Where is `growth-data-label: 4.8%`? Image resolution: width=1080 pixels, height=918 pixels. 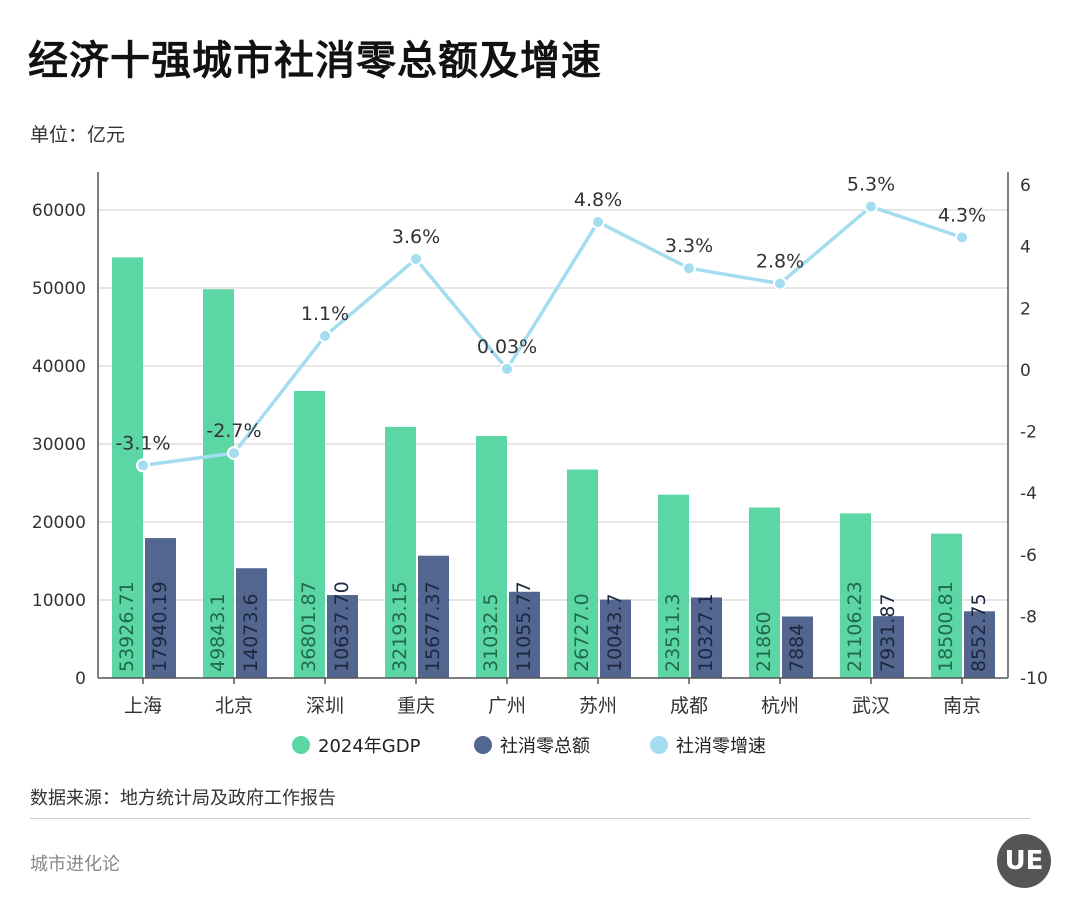 growth-data-label: 4.8% is located at coordinates (598, 200).